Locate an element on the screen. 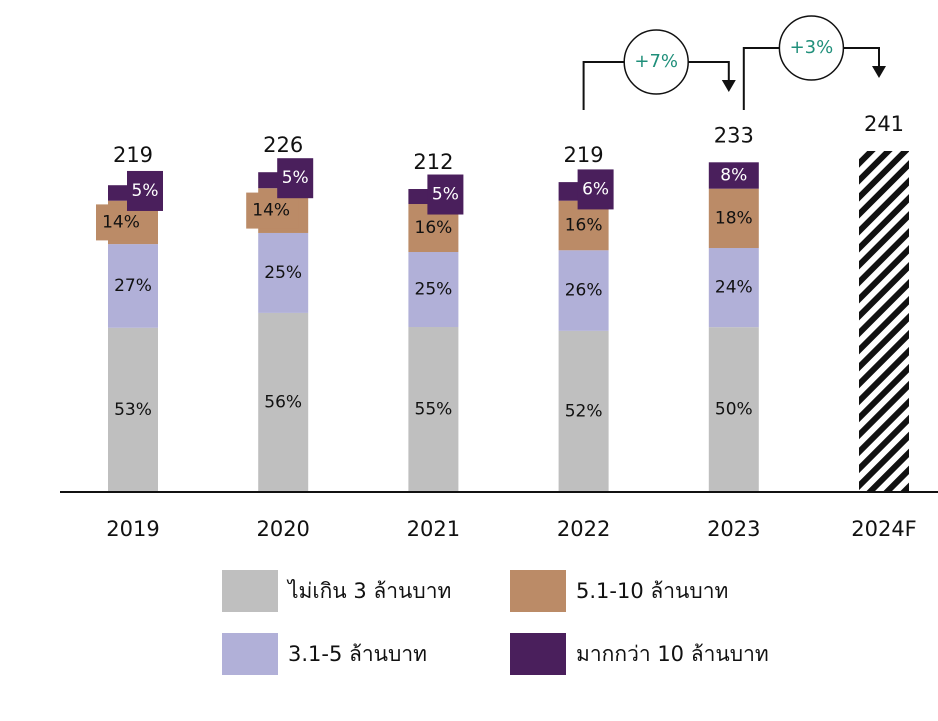  segment-label: 52% is located at coordinates (584, 411).